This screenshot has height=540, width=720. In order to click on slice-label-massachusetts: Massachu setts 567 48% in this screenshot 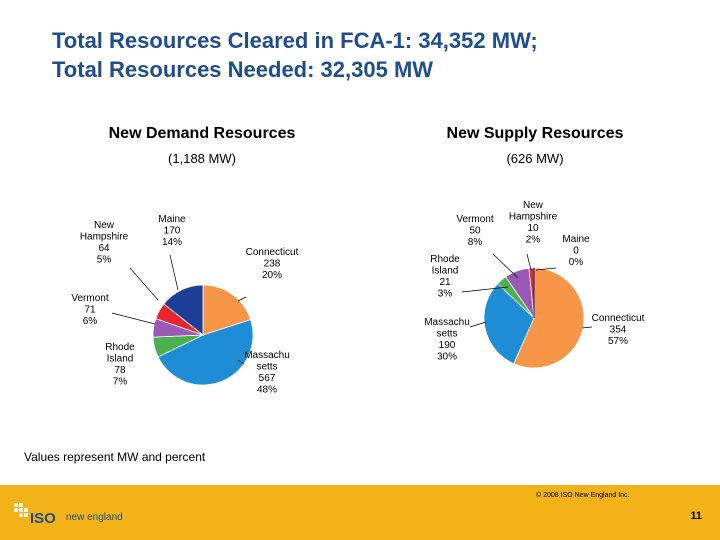, I will do `click(267, 373)`.